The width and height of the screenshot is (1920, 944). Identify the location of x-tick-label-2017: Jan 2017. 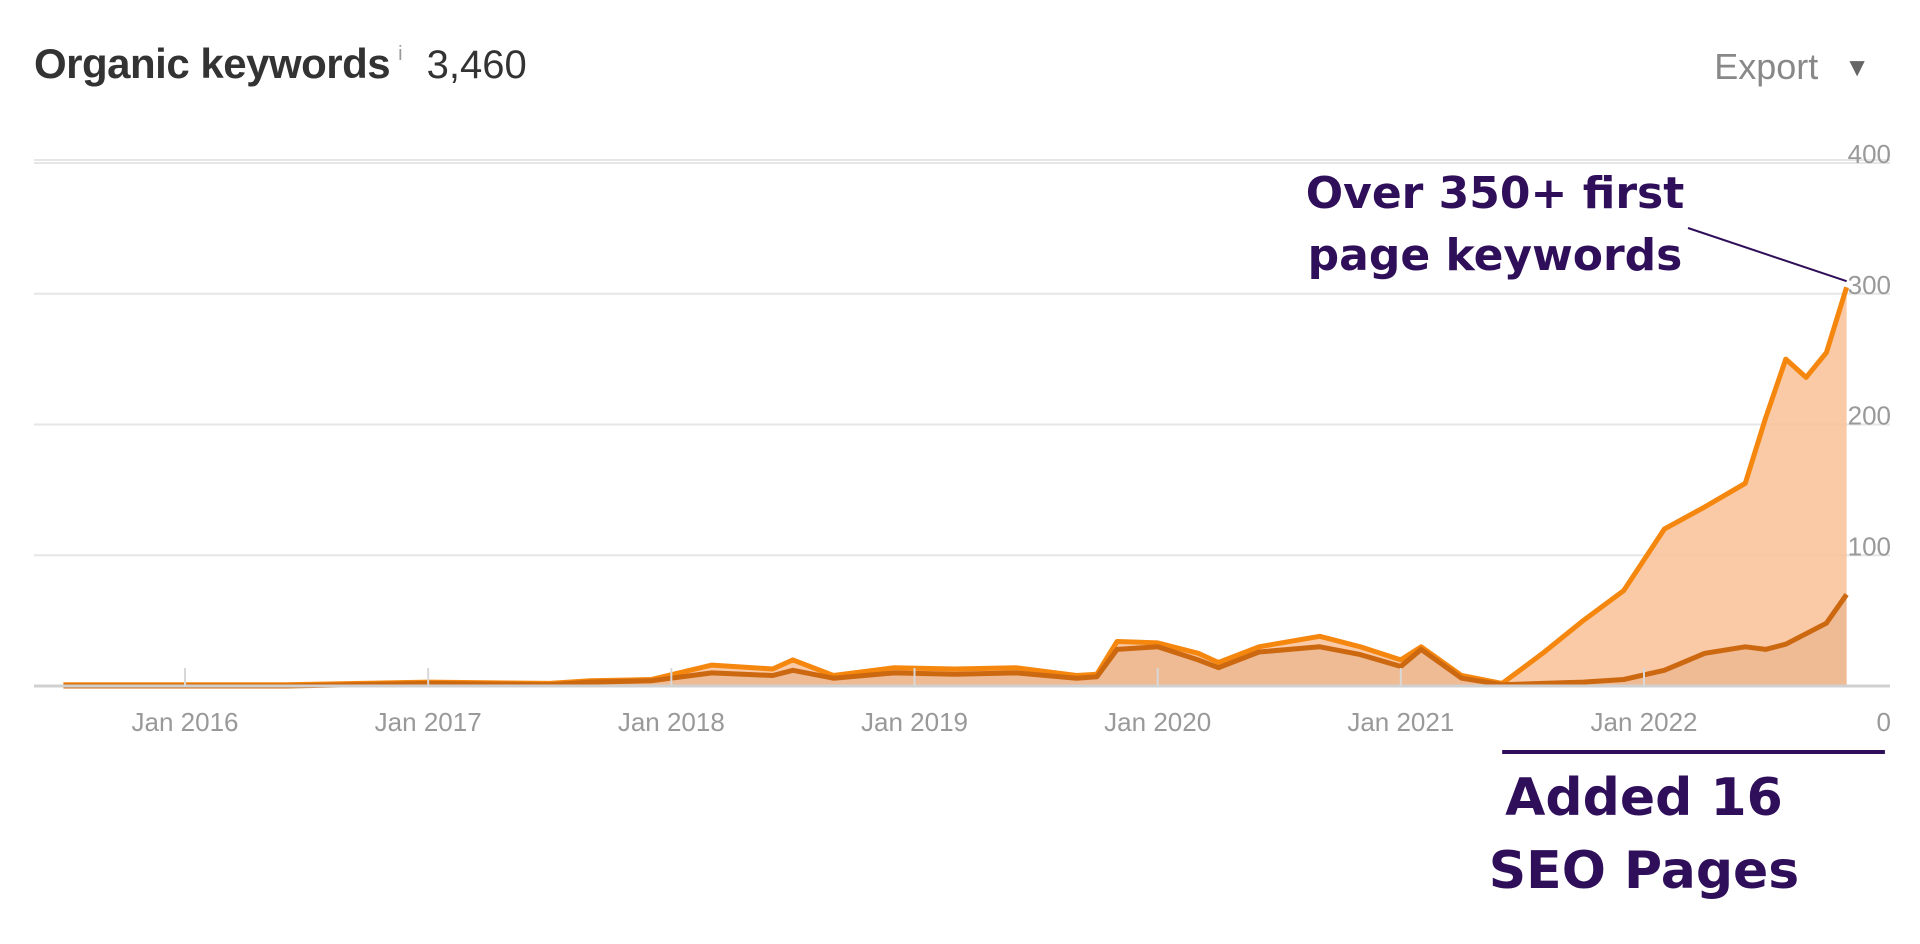
(428, 722).